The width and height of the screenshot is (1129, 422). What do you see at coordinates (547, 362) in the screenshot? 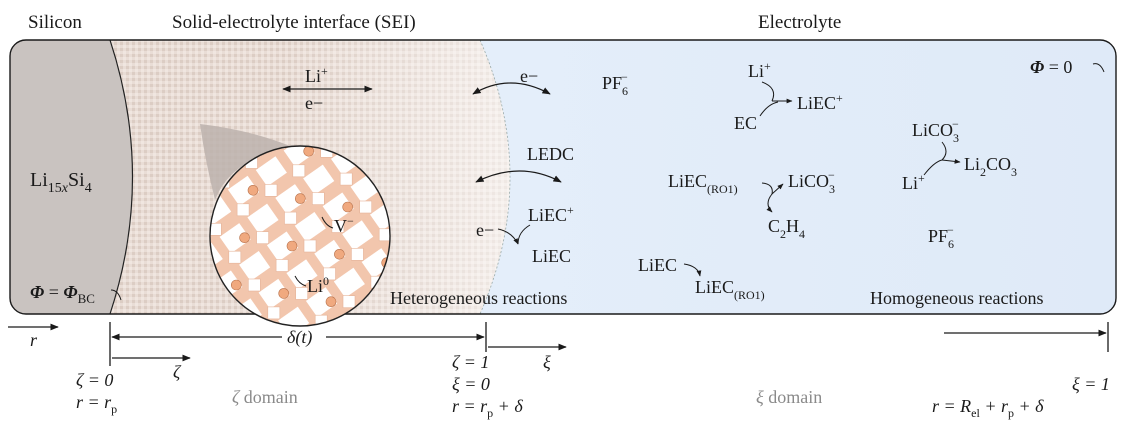
I see `axis-xi: ξ` at bounding box center [547, 362].